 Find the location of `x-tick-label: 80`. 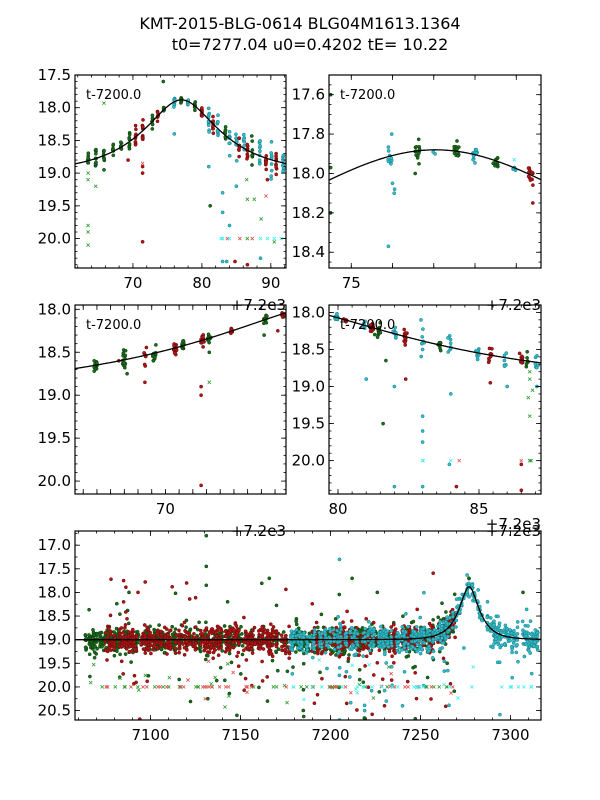

x-tick-label: 80 is located at coordinates (337, 509).